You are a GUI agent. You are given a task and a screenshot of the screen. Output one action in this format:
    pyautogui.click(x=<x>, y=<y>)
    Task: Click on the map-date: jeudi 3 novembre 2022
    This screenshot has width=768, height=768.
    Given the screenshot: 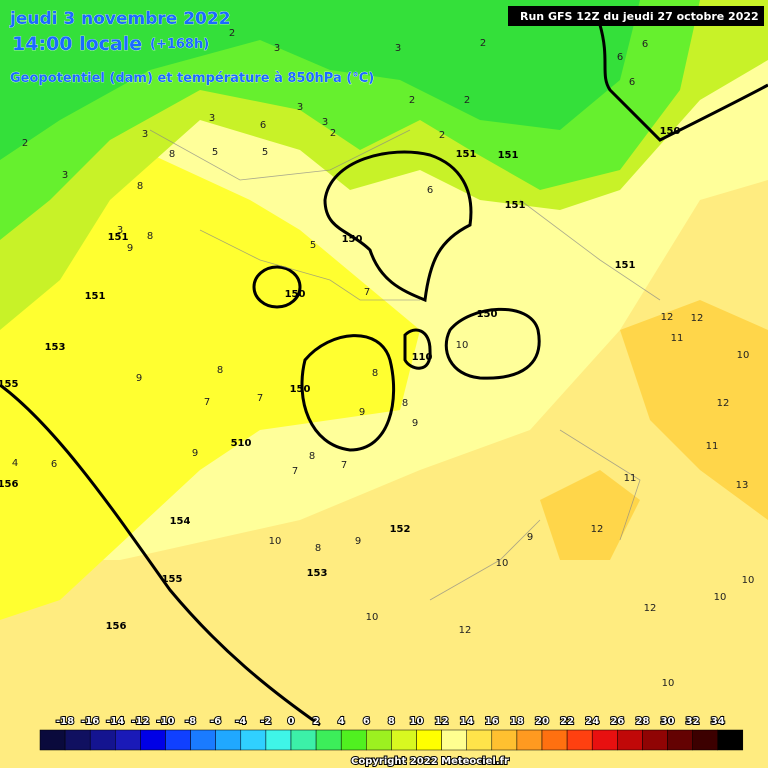 What is the action you would take?
    pyautogui.click(x=120, y=19)
    